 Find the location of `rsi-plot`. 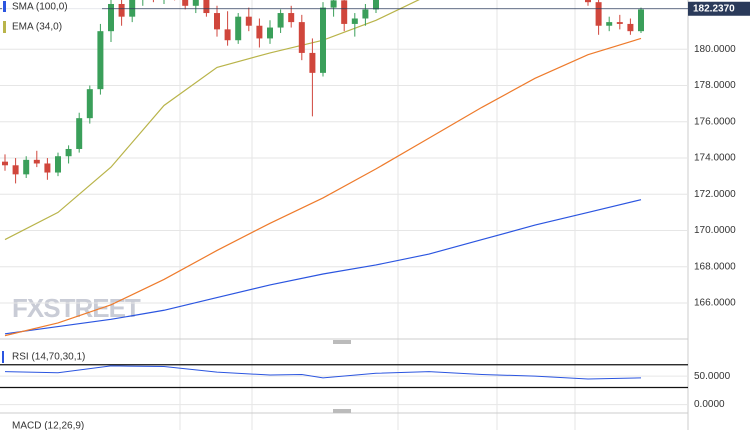

rsi-plot is located at coordinates (344, 385).